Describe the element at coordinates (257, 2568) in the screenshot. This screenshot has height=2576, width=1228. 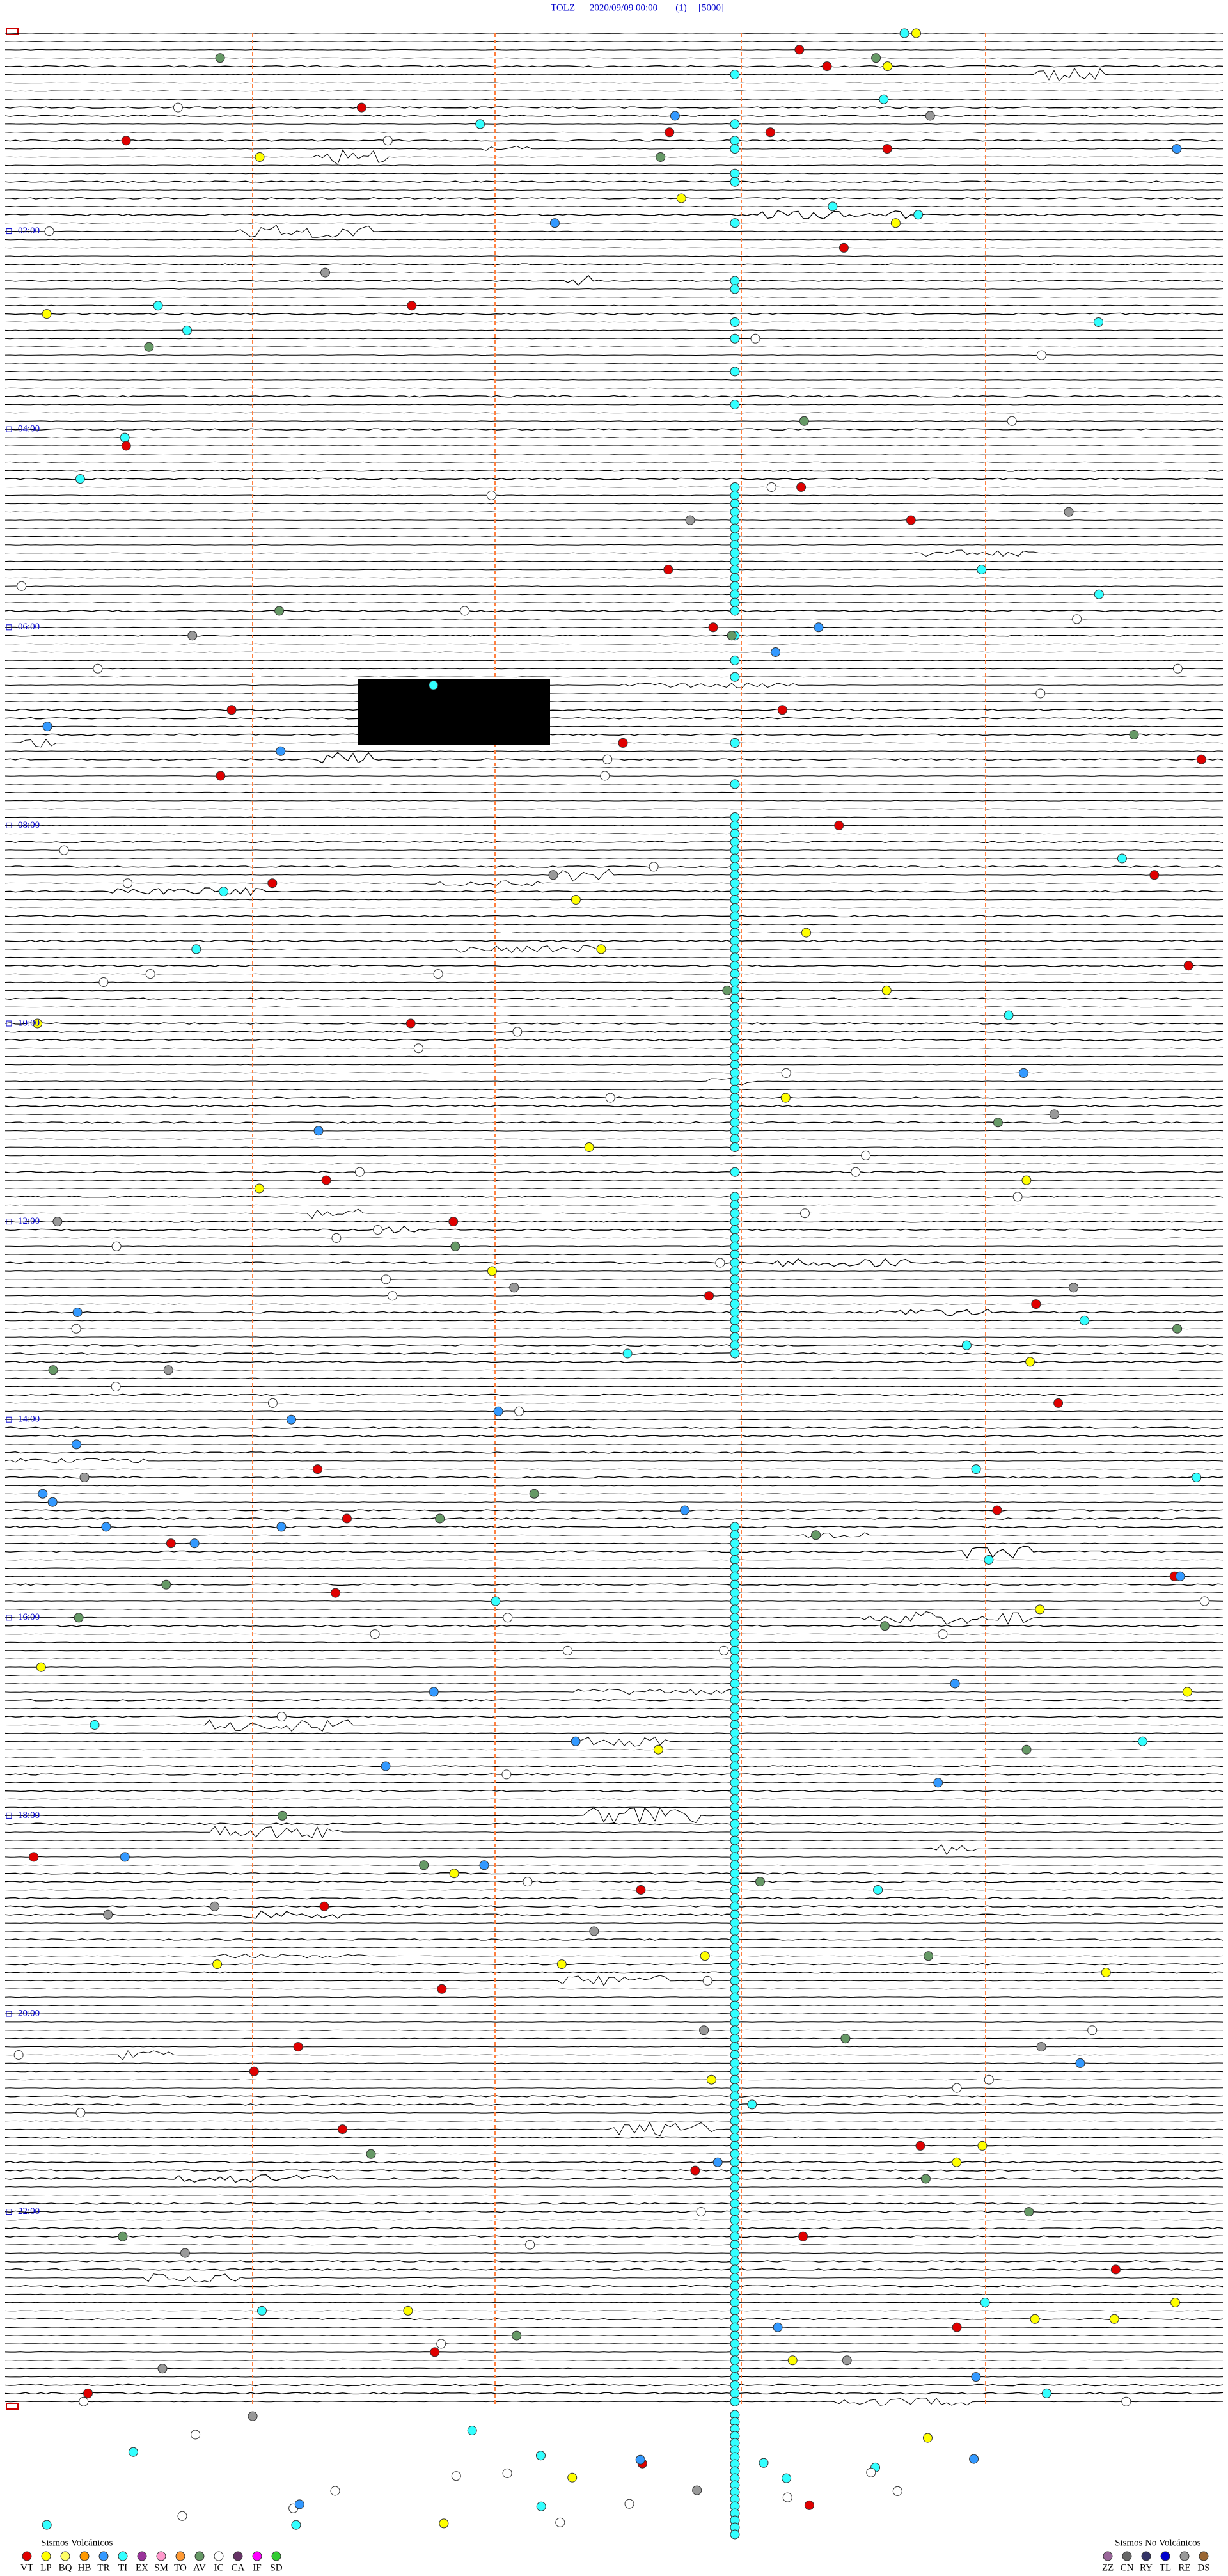
I see `legend-code: IF` at that location.